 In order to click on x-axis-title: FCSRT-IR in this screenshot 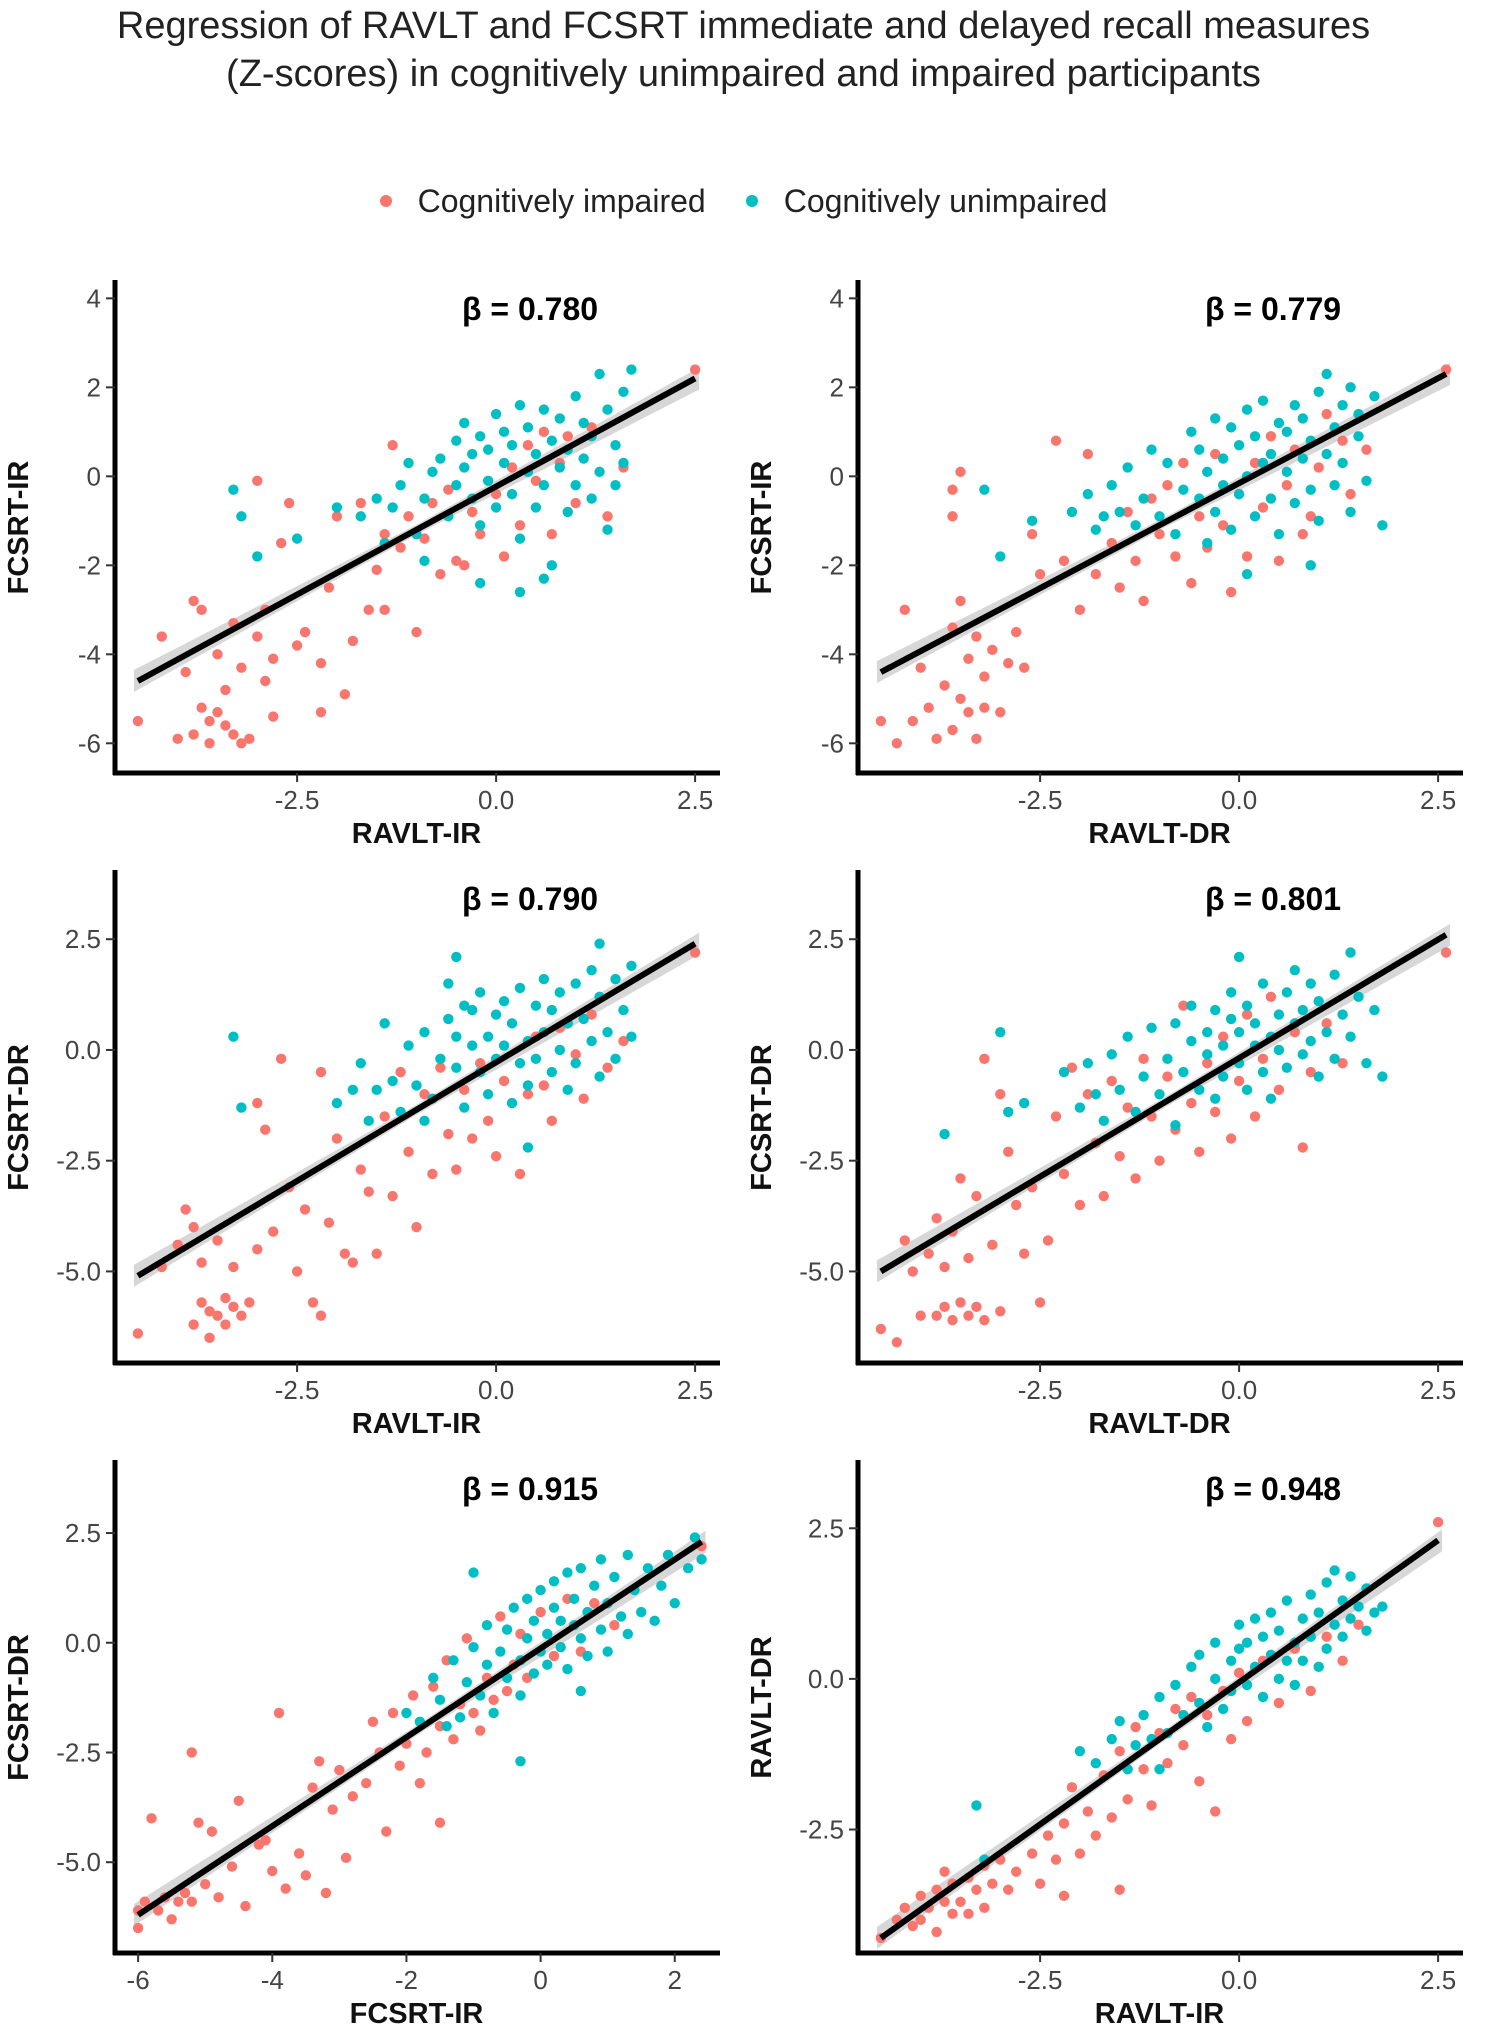, I will do `click(417, 2014)`.